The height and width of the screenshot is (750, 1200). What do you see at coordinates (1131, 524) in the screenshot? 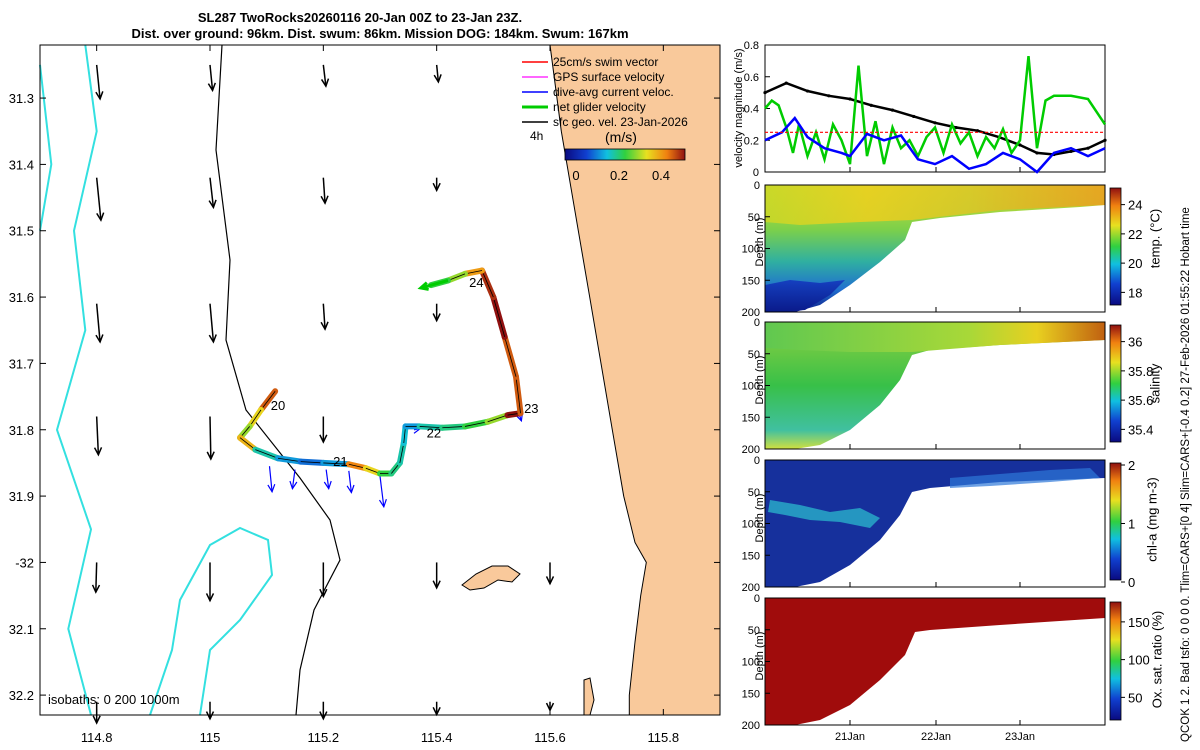
I see `sec4-cbar-tick-label-1: 1` at bounding box center [1131, 524].